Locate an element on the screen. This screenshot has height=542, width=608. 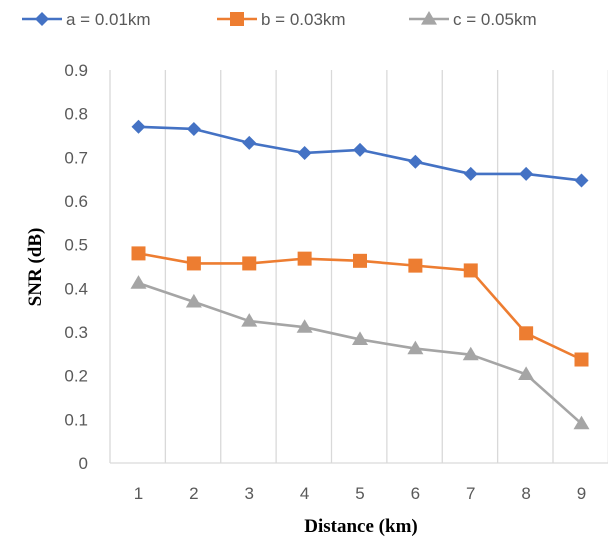
y-tick-label: 0 is located at coordinates (83, 463).